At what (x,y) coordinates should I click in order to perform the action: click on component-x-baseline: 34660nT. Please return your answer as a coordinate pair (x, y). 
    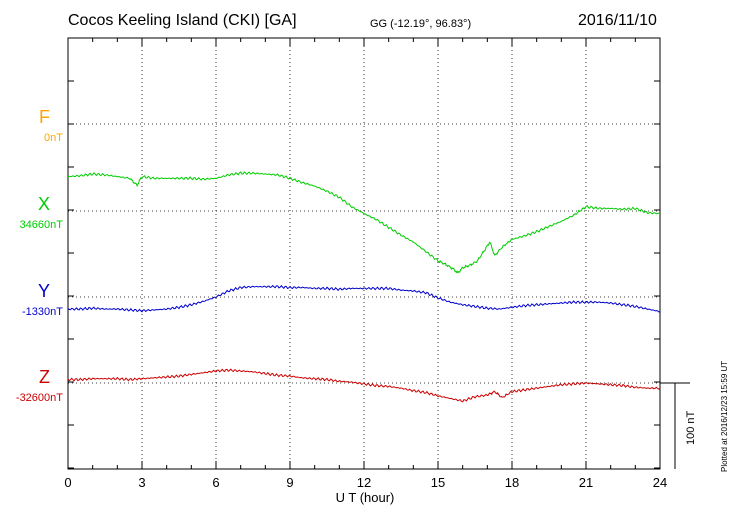
    Looking at the image, I should click on (41, 225).